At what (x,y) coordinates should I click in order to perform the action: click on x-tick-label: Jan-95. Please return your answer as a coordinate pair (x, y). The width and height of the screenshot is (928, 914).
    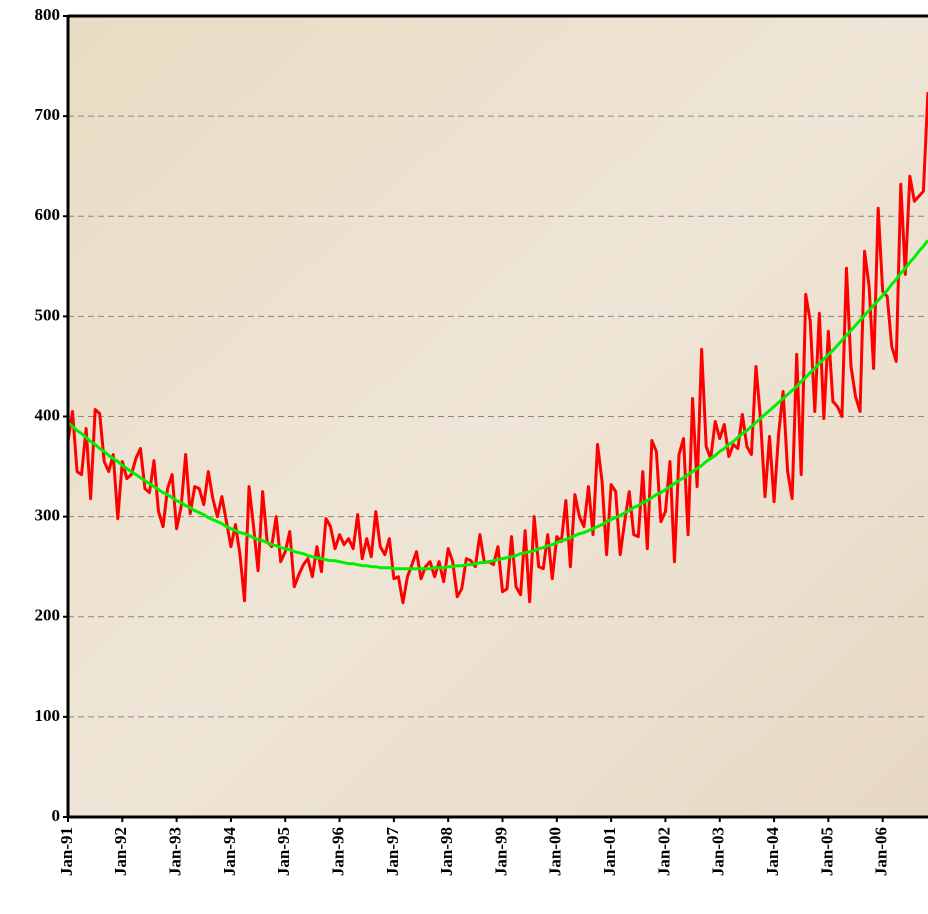
    Looking at the image, I should click on (283, 851).